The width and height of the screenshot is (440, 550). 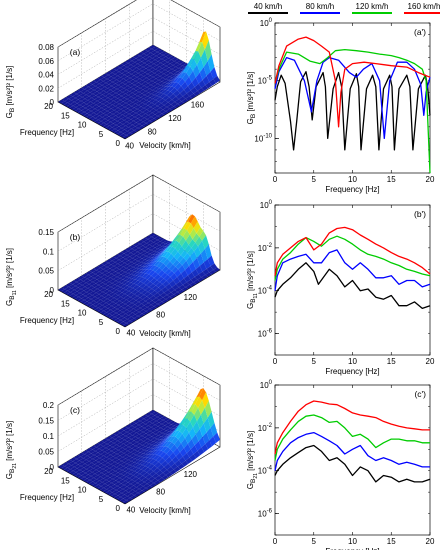 I want to click on y-tick-label: 100, so click(x=266, y=385).